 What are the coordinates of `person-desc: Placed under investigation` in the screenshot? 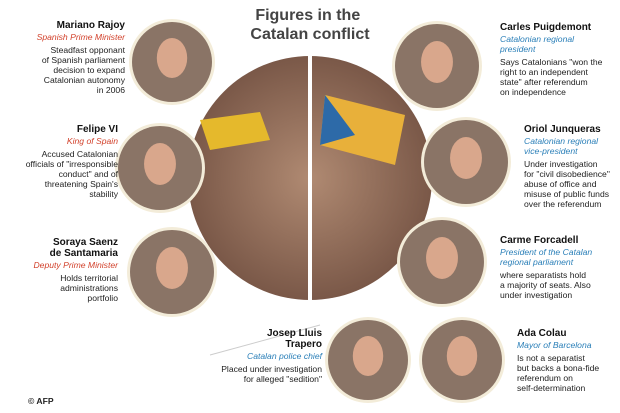 It's located at (271, 369).